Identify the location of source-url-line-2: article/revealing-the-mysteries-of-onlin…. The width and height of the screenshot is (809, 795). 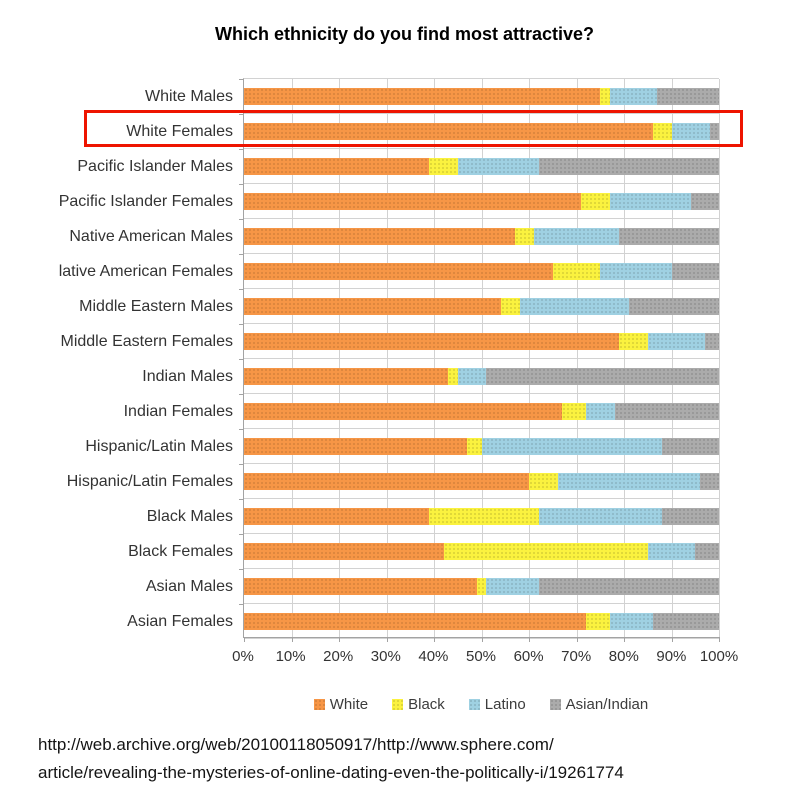
(331, 772).